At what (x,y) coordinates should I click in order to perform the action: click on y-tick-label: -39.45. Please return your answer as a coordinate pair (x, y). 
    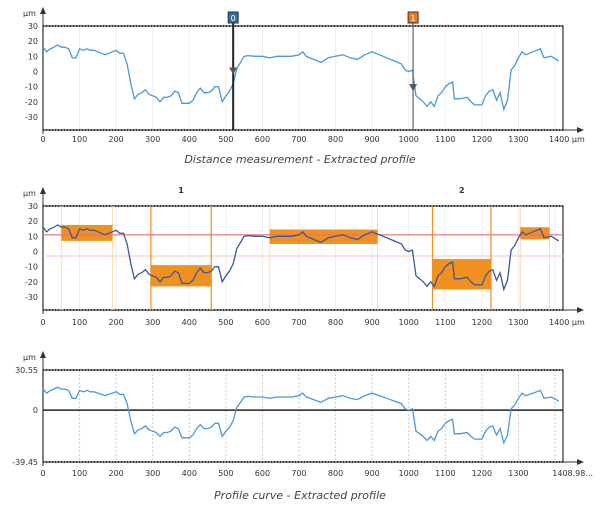
    Looking at the image, I should click on (25, 462).